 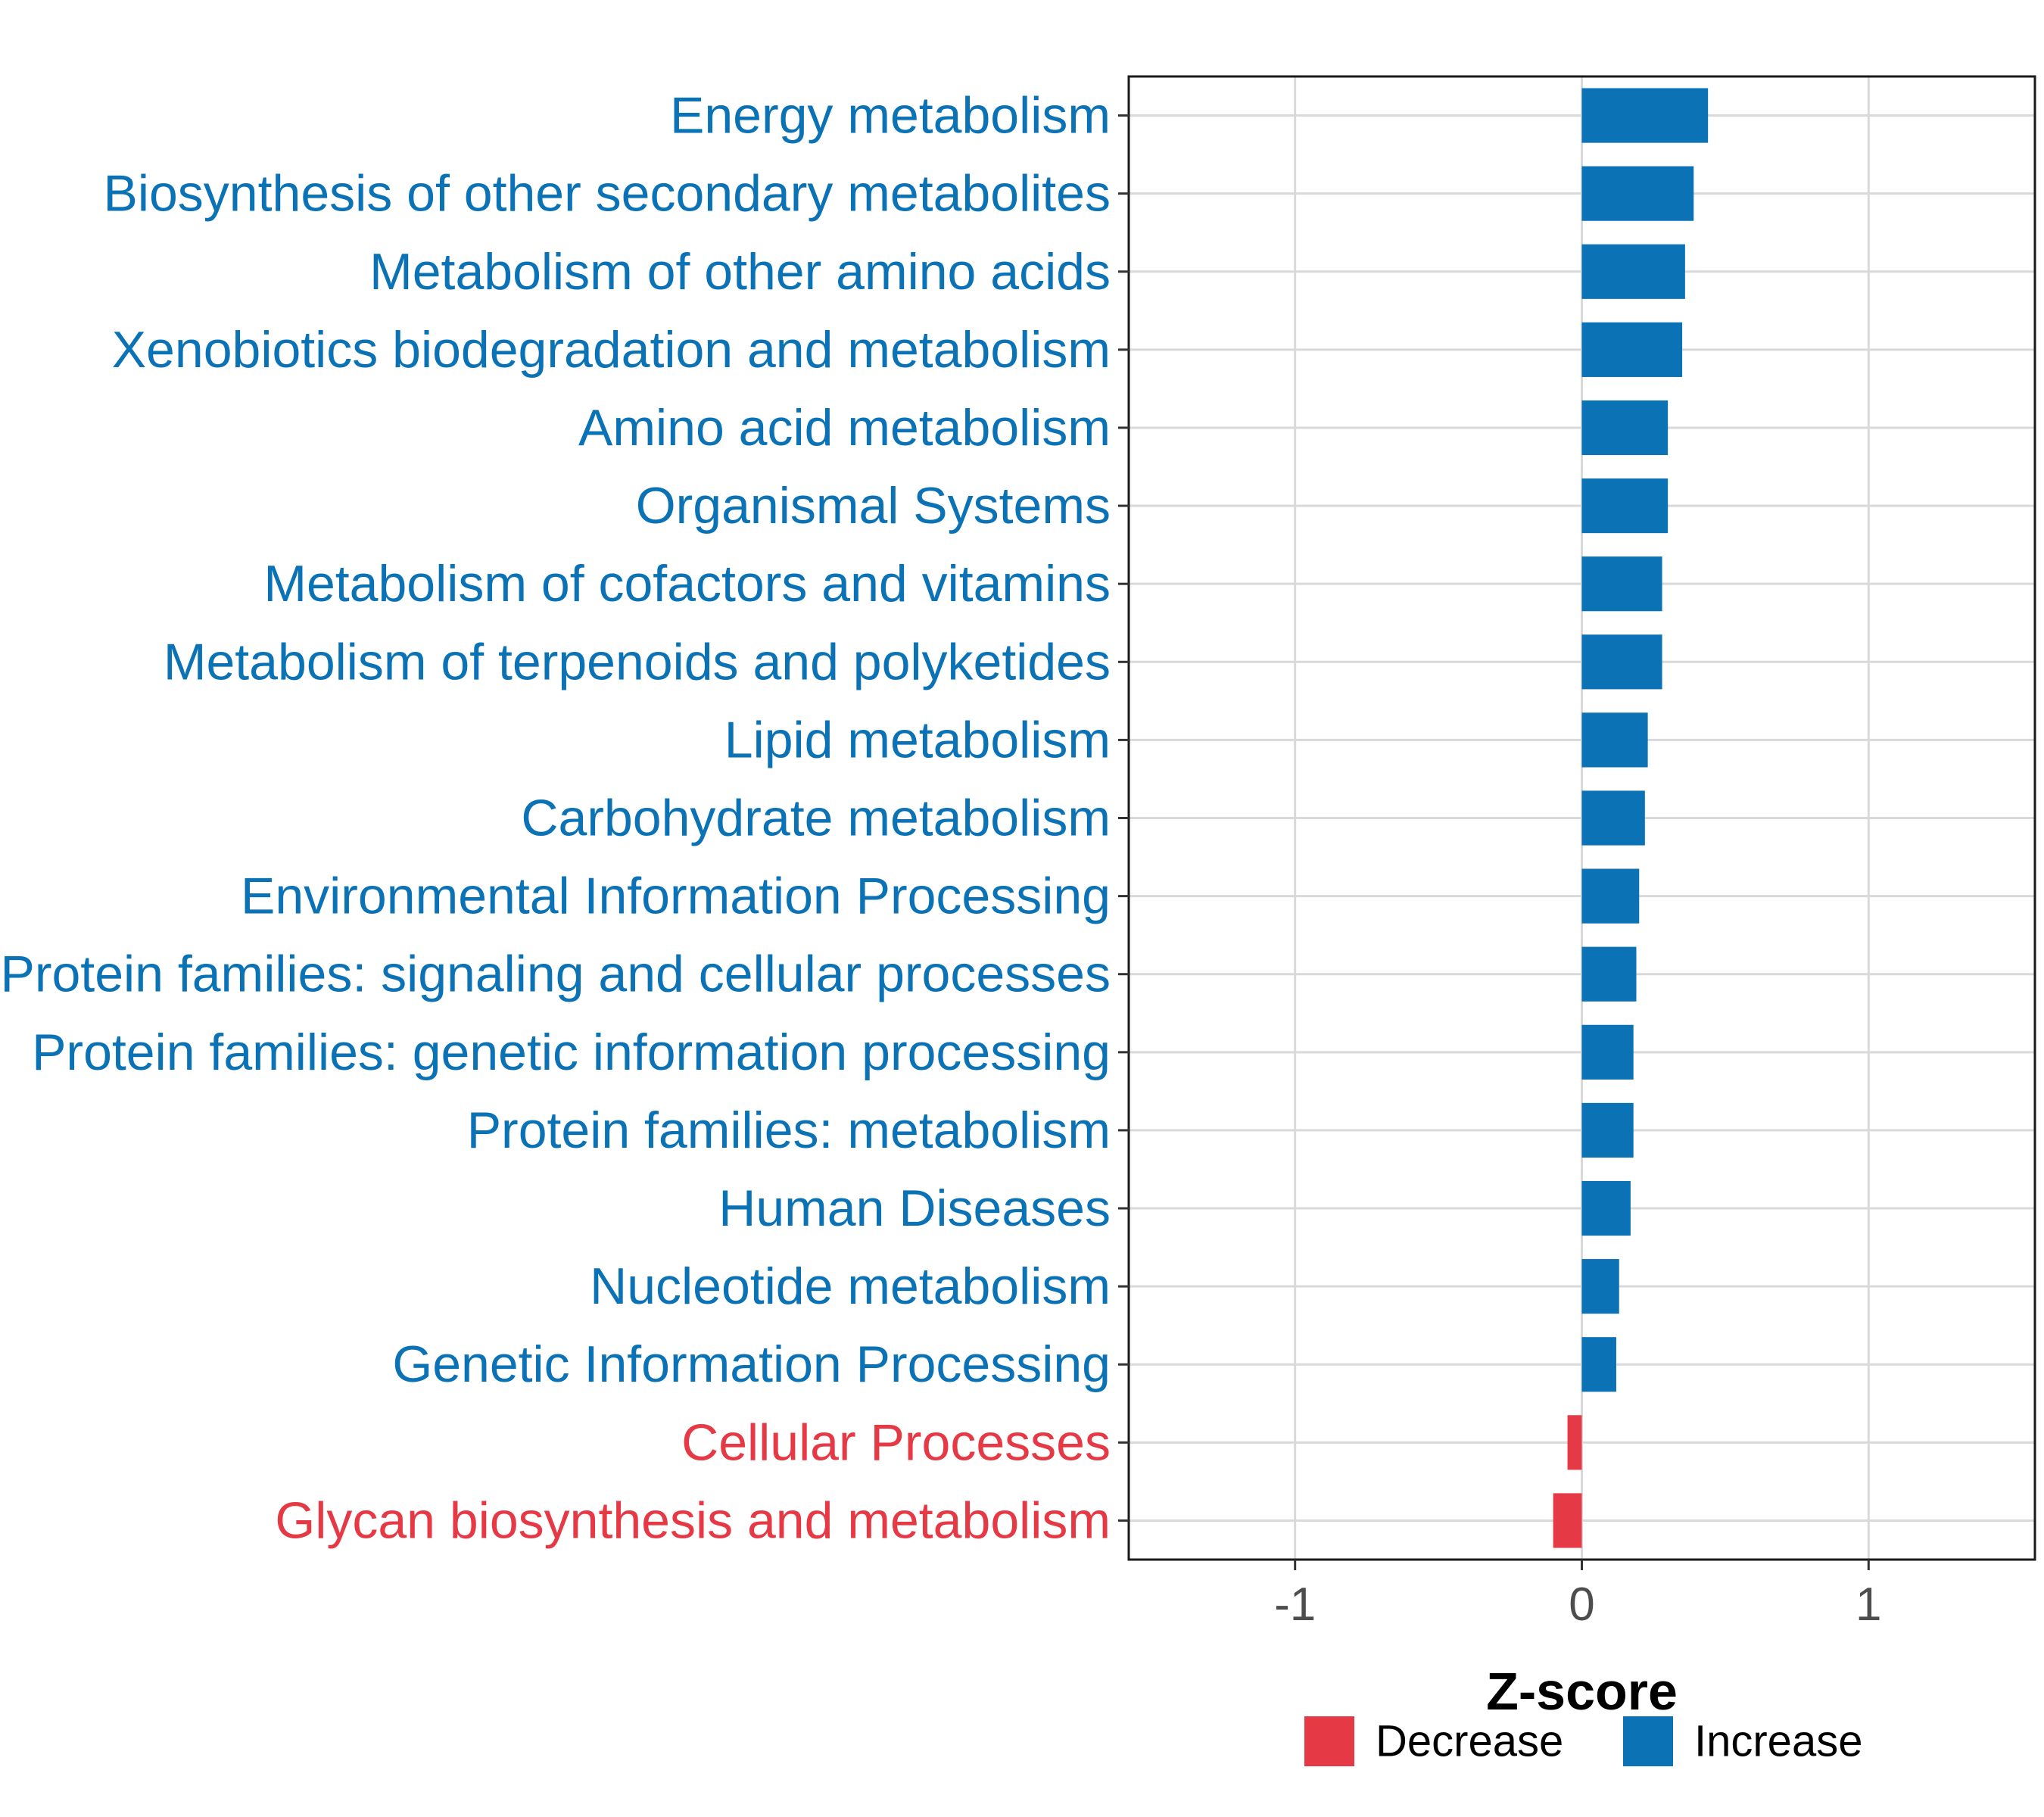 I want to click on x-tick-label: -1, so click(x=1295, y=1605).